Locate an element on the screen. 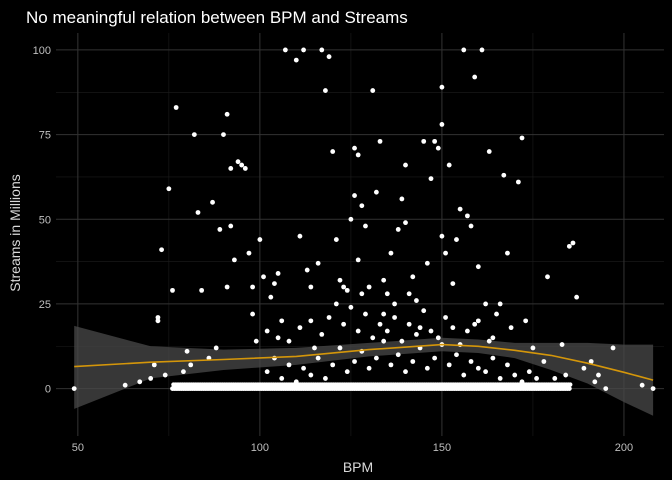 The image size is (672, 480). y-tick-label: 0 is located at coordinates (48, 390).